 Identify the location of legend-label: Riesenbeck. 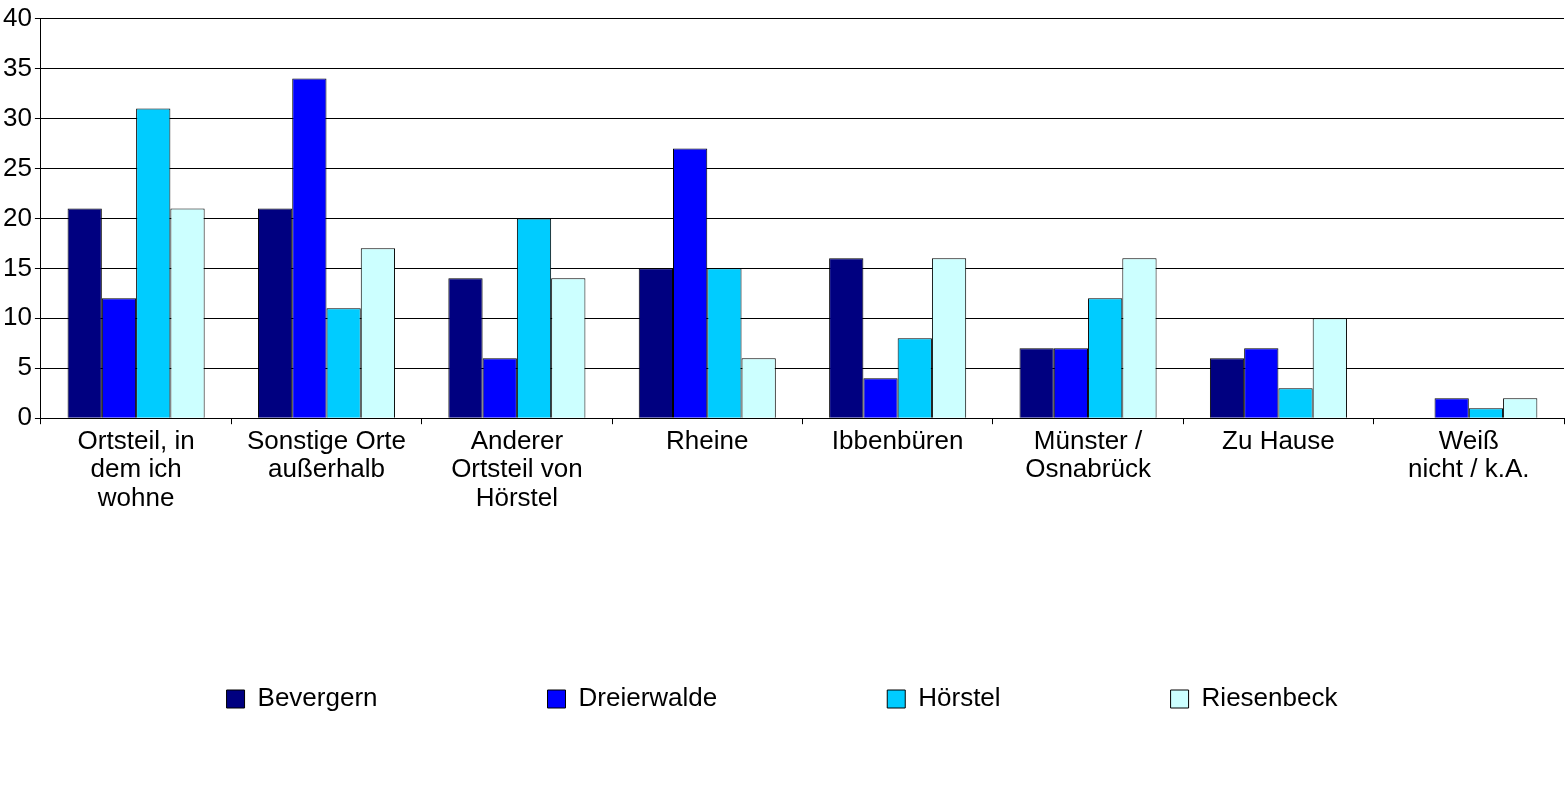
(1270, 697).